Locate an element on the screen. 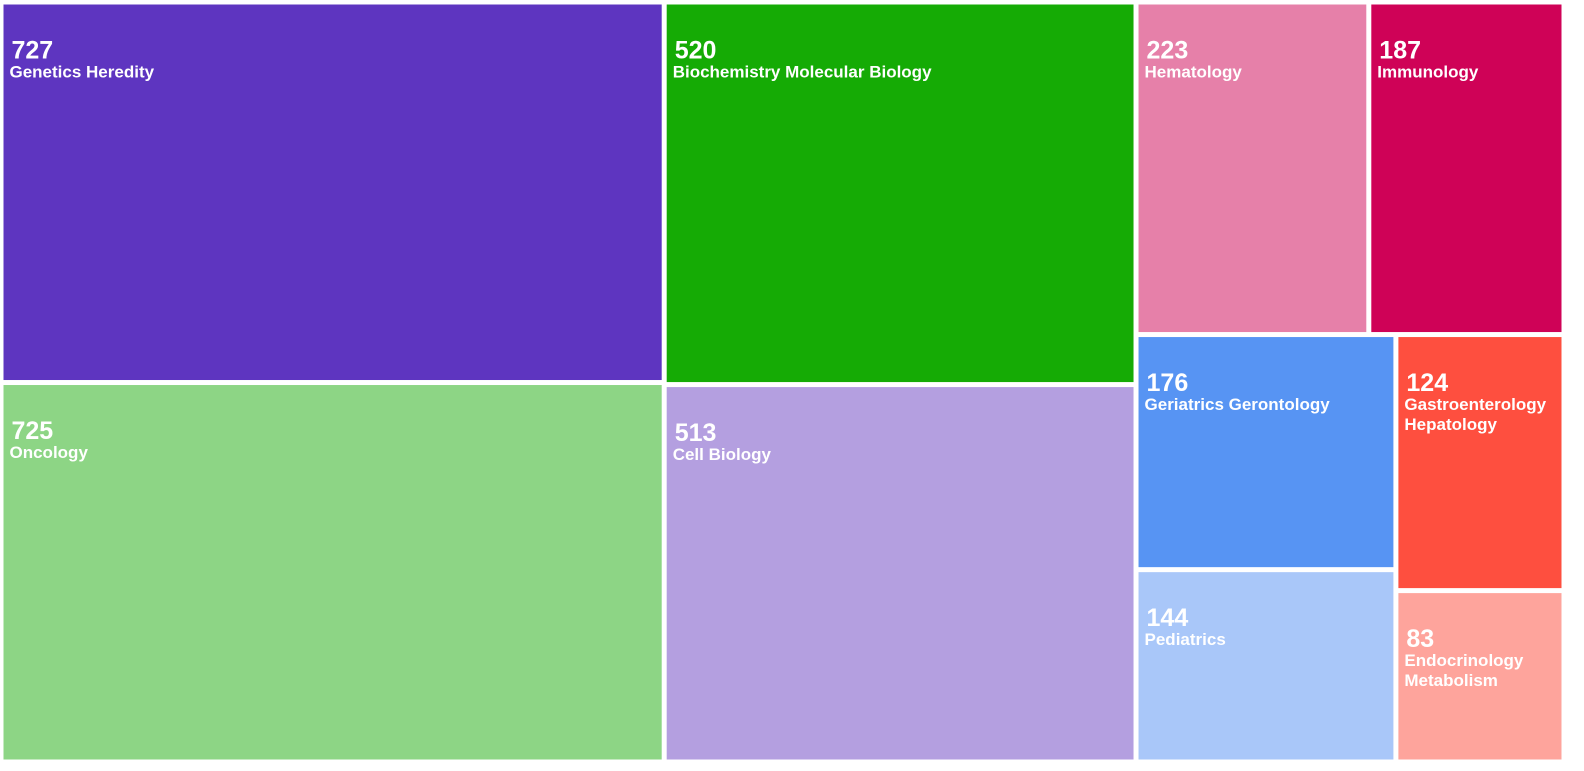 This screenshot has width=1584, height=771. tile-value: 187 is located at coordinates (1400, 51).